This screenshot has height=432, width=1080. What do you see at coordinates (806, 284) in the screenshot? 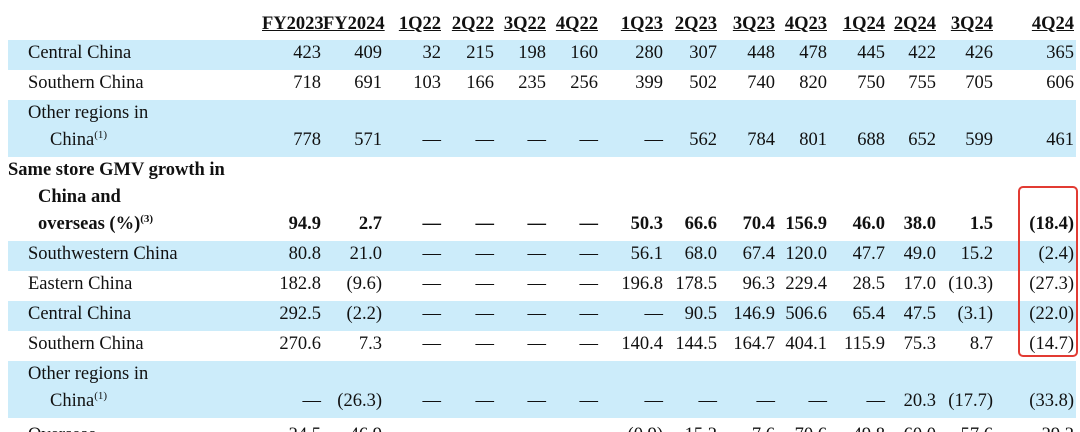
I see `cell-value: 229.4` at bounding box center [806, 284].